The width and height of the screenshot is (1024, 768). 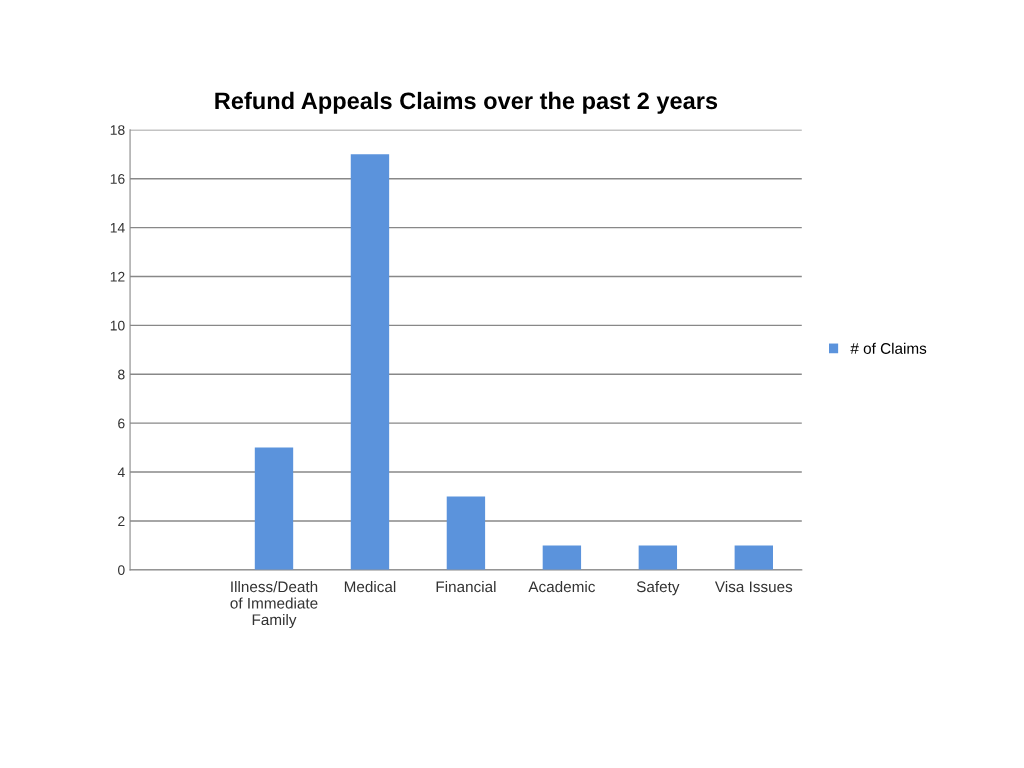 I want to click on y-tick-label: 8, so click(x=121, y=374).